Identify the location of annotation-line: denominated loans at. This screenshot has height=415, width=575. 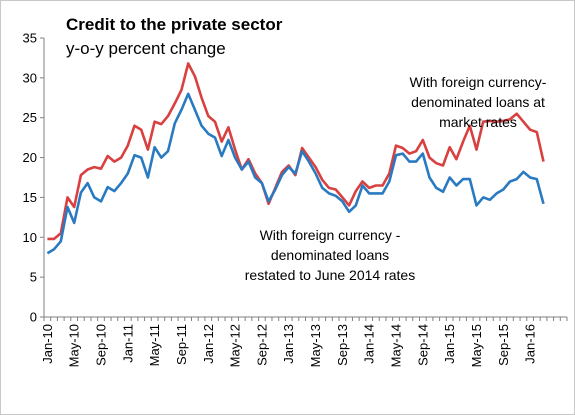
(478, 102).